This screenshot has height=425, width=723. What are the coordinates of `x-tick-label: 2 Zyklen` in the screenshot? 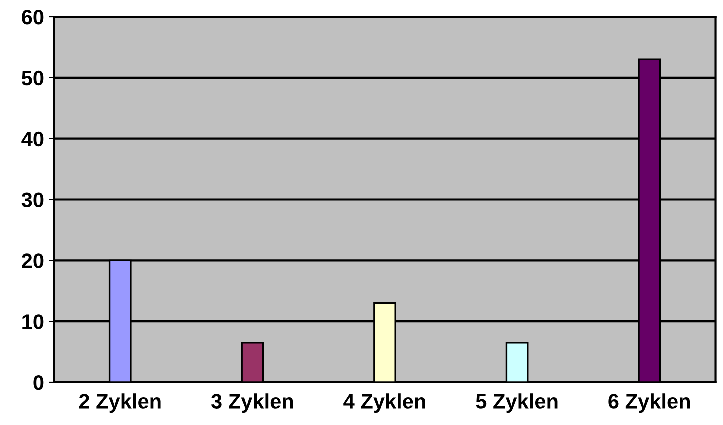 It's located at (120, 404).